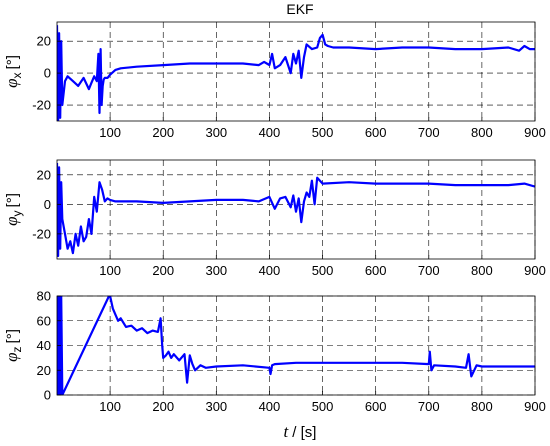 This screenshot has height=446, width=550. What do you see at coordinates (300, 431) in the screenshot?
I see `x-axis-label: t / [s]` at bounding box center [300, 431].